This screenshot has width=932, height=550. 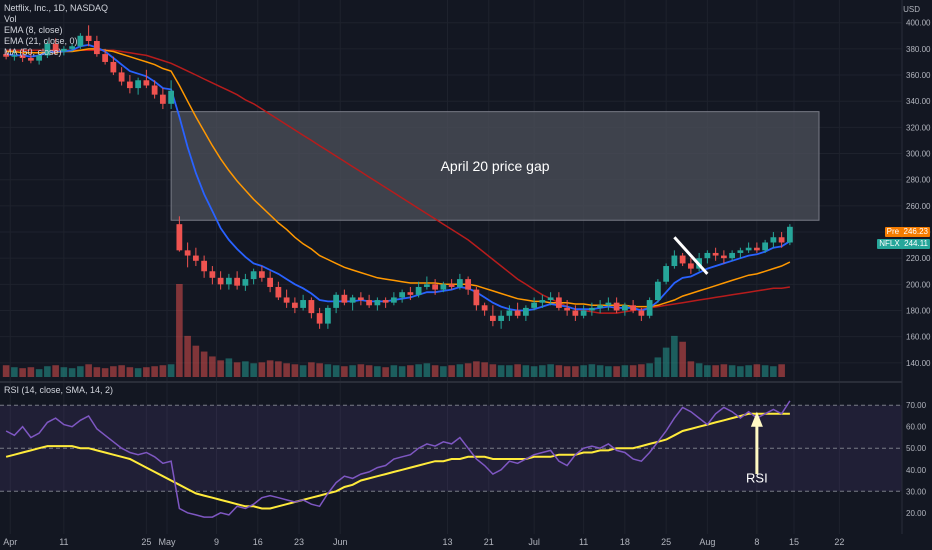 I want to click on legend-ema8: EMA (8, close), so click(x=33, y=30).